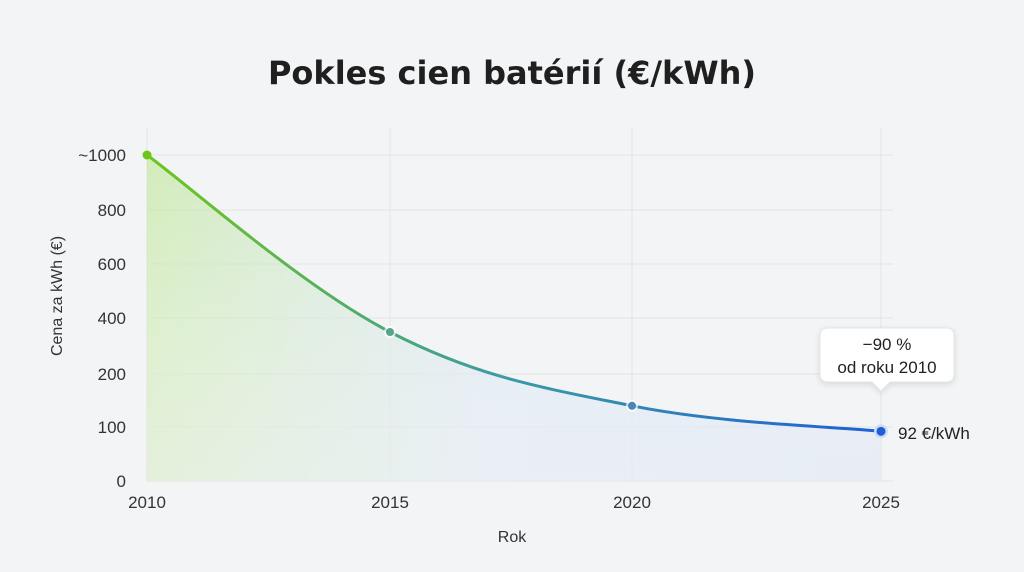 This screenshot has width=1024, height=572. Describe the element at coordinates (121, 481) in the screenshot. I see `y-tick-label: 0` at that location.